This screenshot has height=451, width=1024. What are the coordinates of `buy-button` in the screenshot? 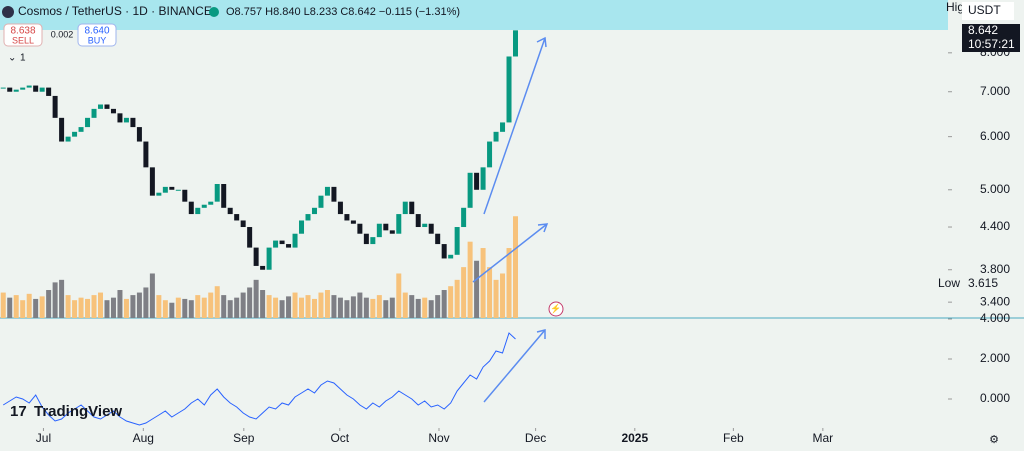 It's located at (97, 35).